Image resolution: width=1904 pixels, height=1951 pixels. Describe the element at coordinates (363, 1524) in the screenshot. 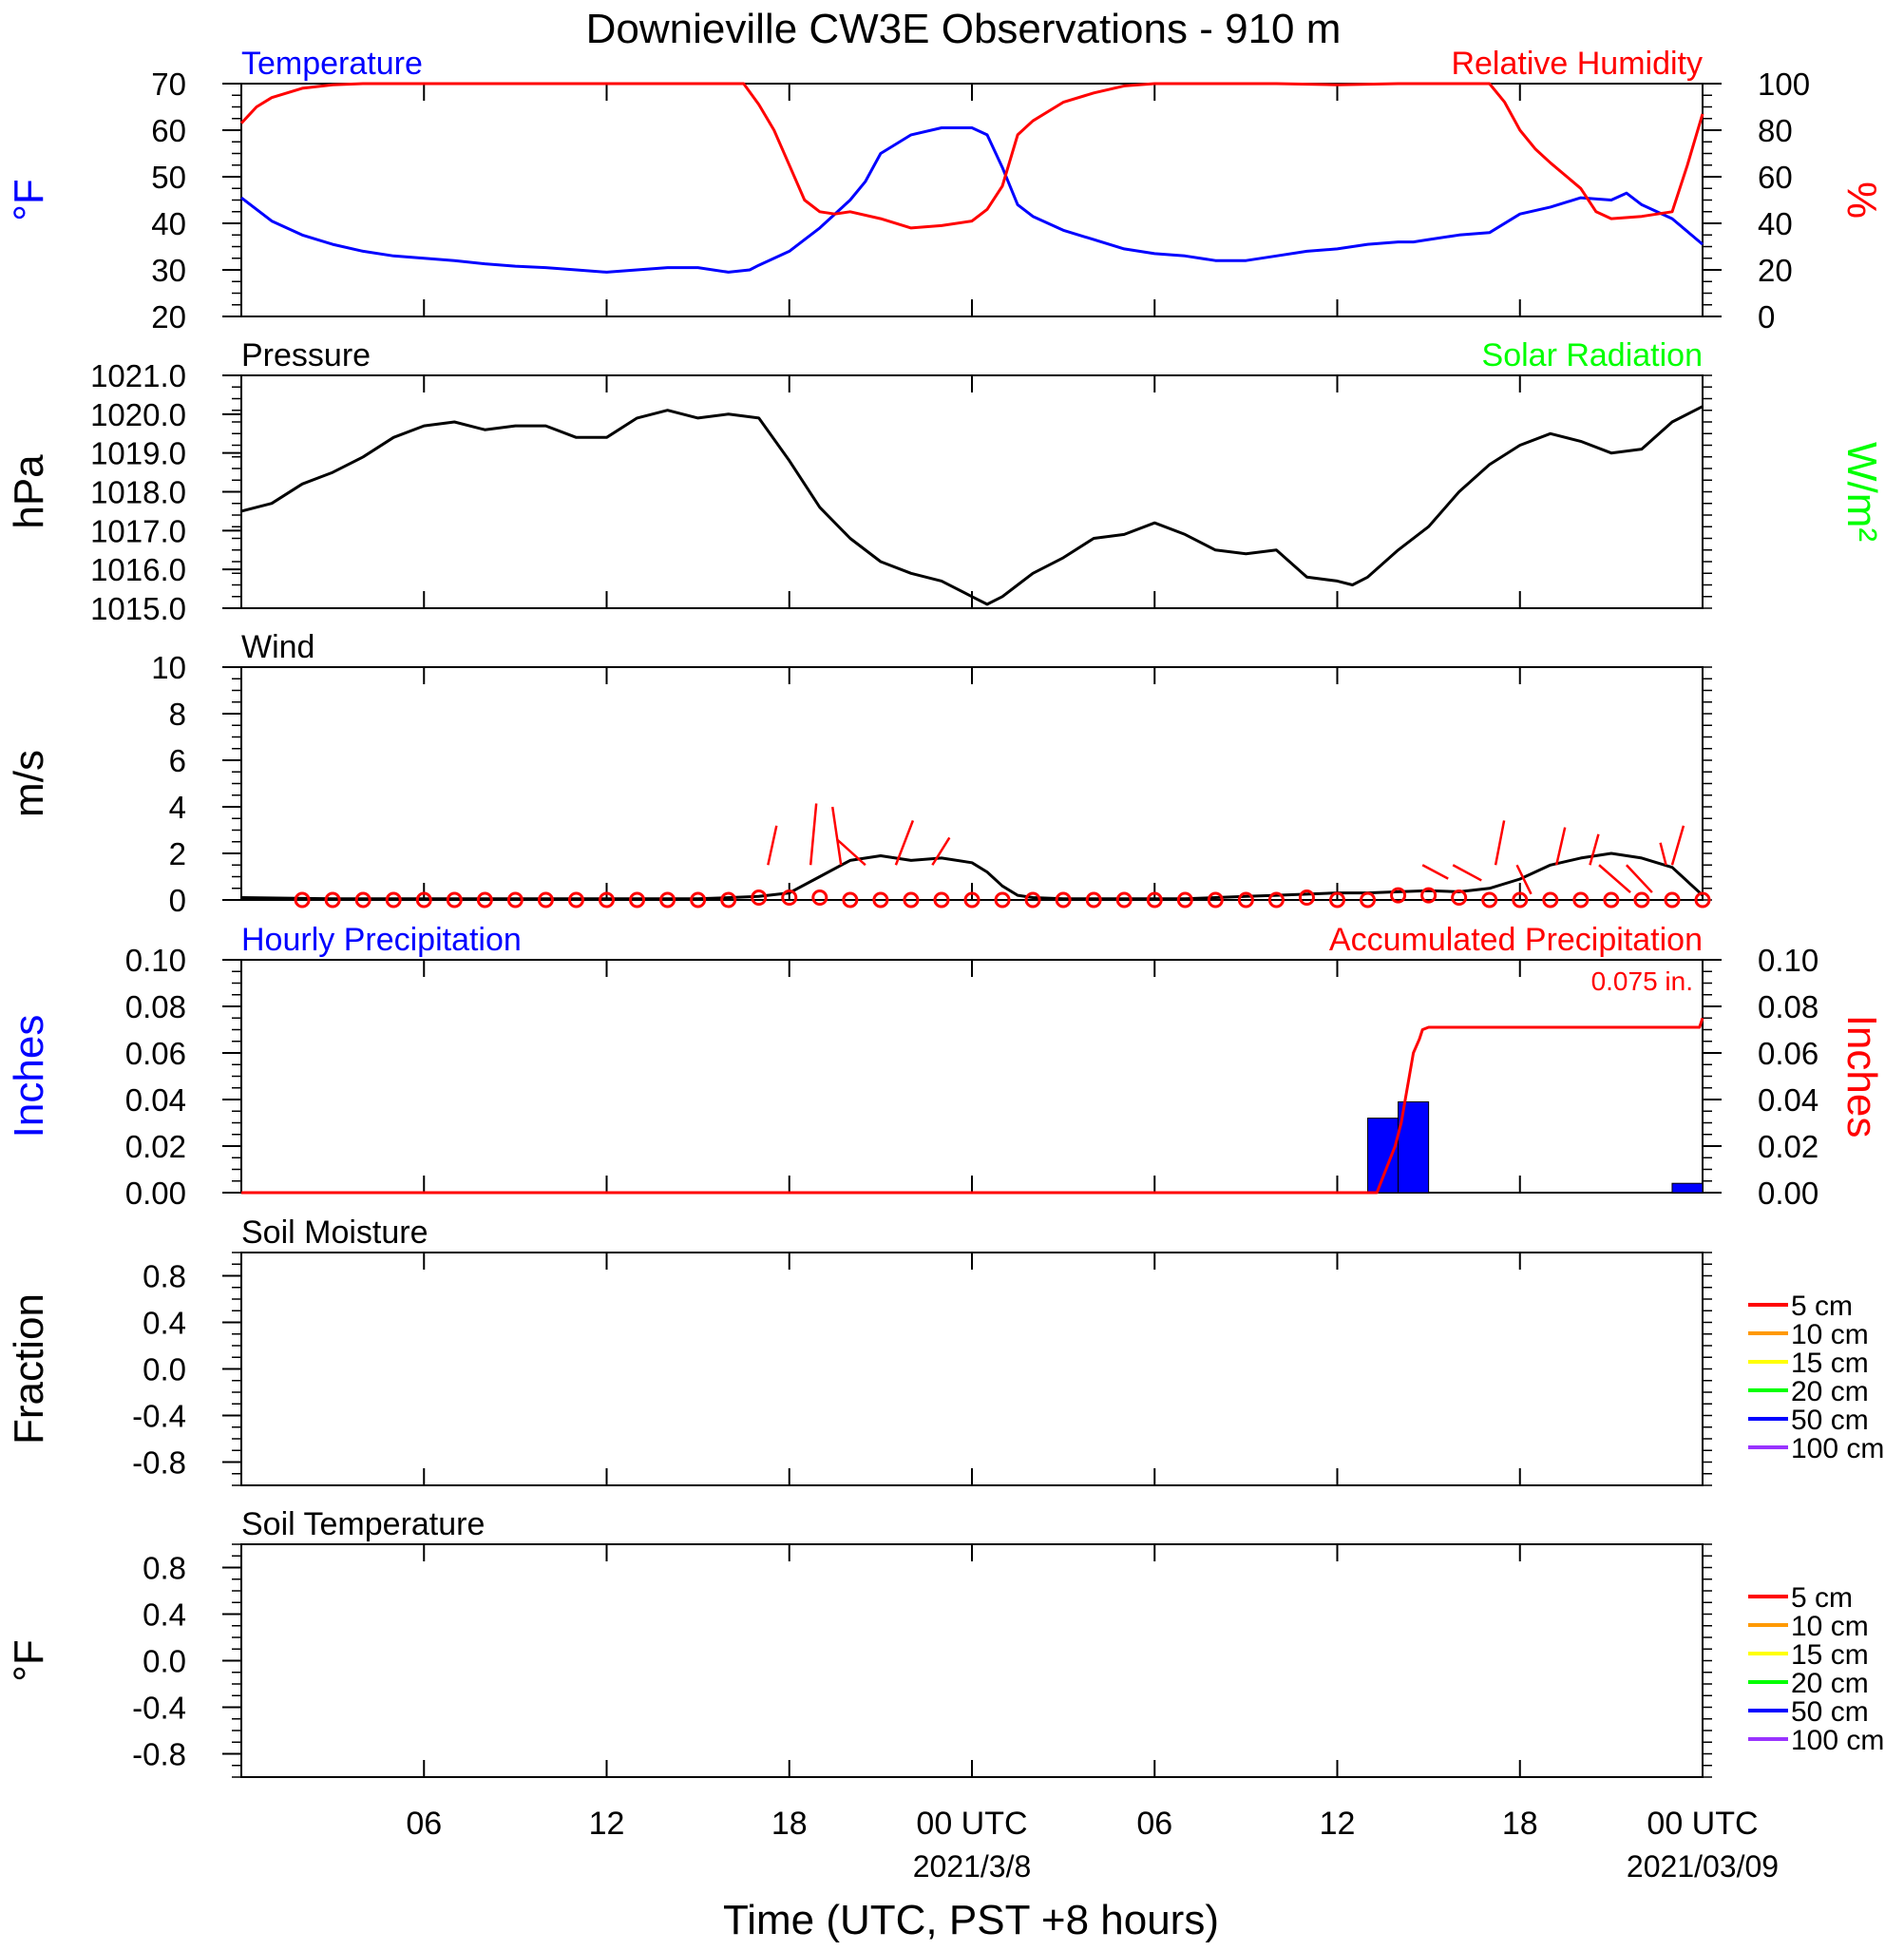

I see `panel-title-left: Soil Temperature` at that location.